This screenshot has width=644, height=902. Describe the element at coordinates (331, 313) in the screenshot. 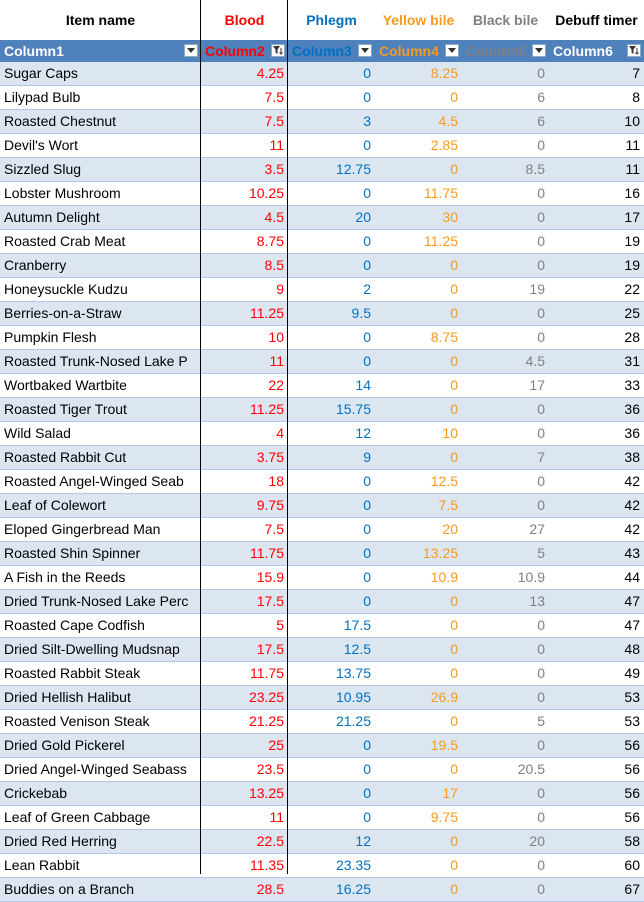

I see `cell-phlegm: 9.5` at that location.